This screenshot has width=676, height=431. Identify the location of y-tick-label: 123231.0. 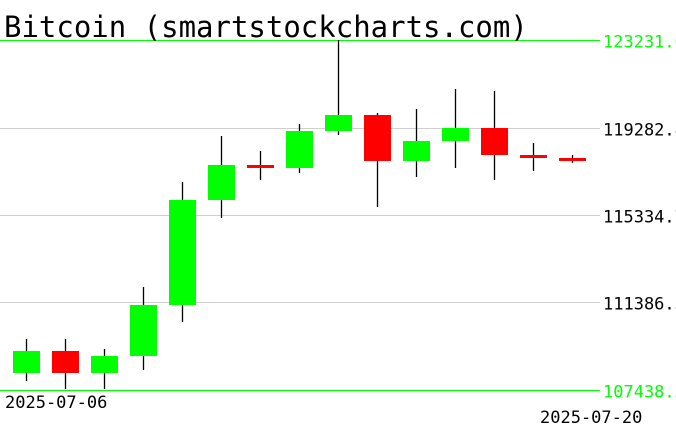
(639, 43).